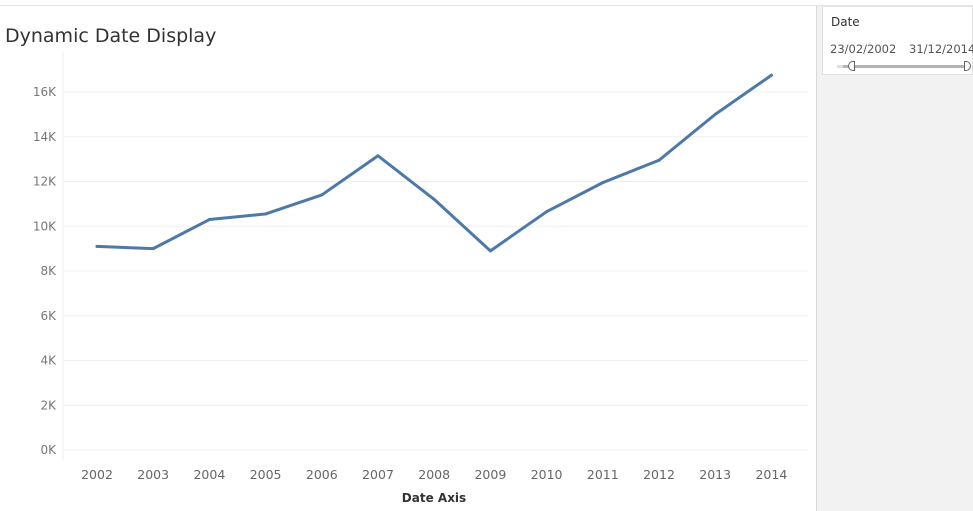 Image resolution: width=973 pixels, height=511 pixels. Describe the element at coordinates (863, 49) in the screenshot. I see `filter-start-date: 23/02/2002` at that location.